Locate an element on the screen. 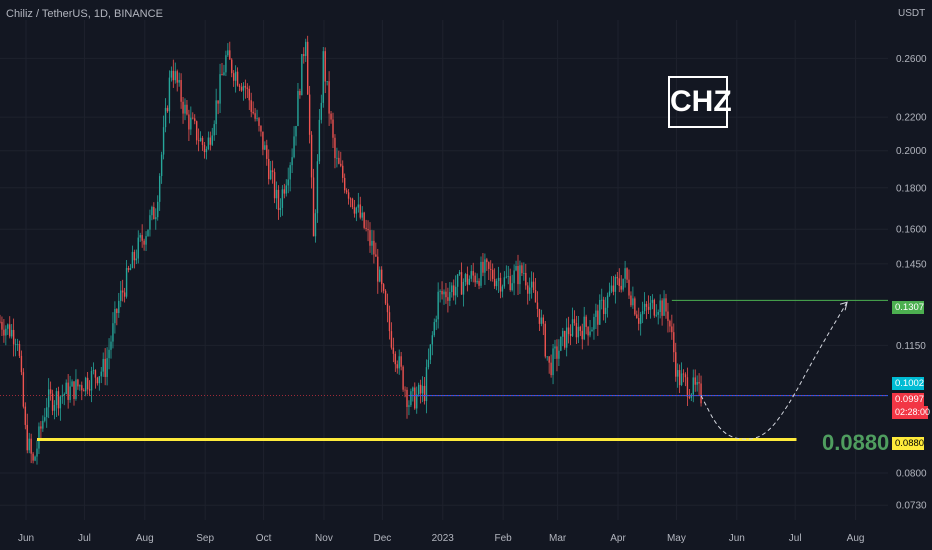  x-tick-label: Jun is located at coordinates (26, 538).